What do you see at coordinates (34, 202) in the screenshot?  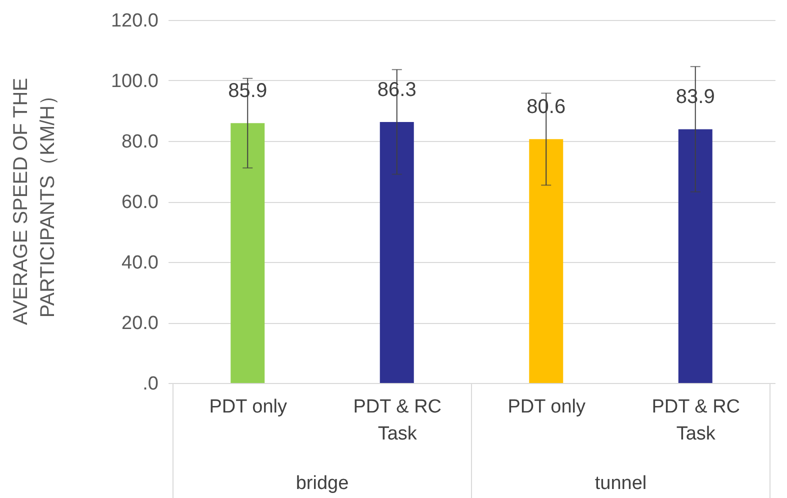 I see `y-axis-title: AVERAGE SPEED OF THE PARTICIPANTS（KM/H）` at bounding box center [34, 202].